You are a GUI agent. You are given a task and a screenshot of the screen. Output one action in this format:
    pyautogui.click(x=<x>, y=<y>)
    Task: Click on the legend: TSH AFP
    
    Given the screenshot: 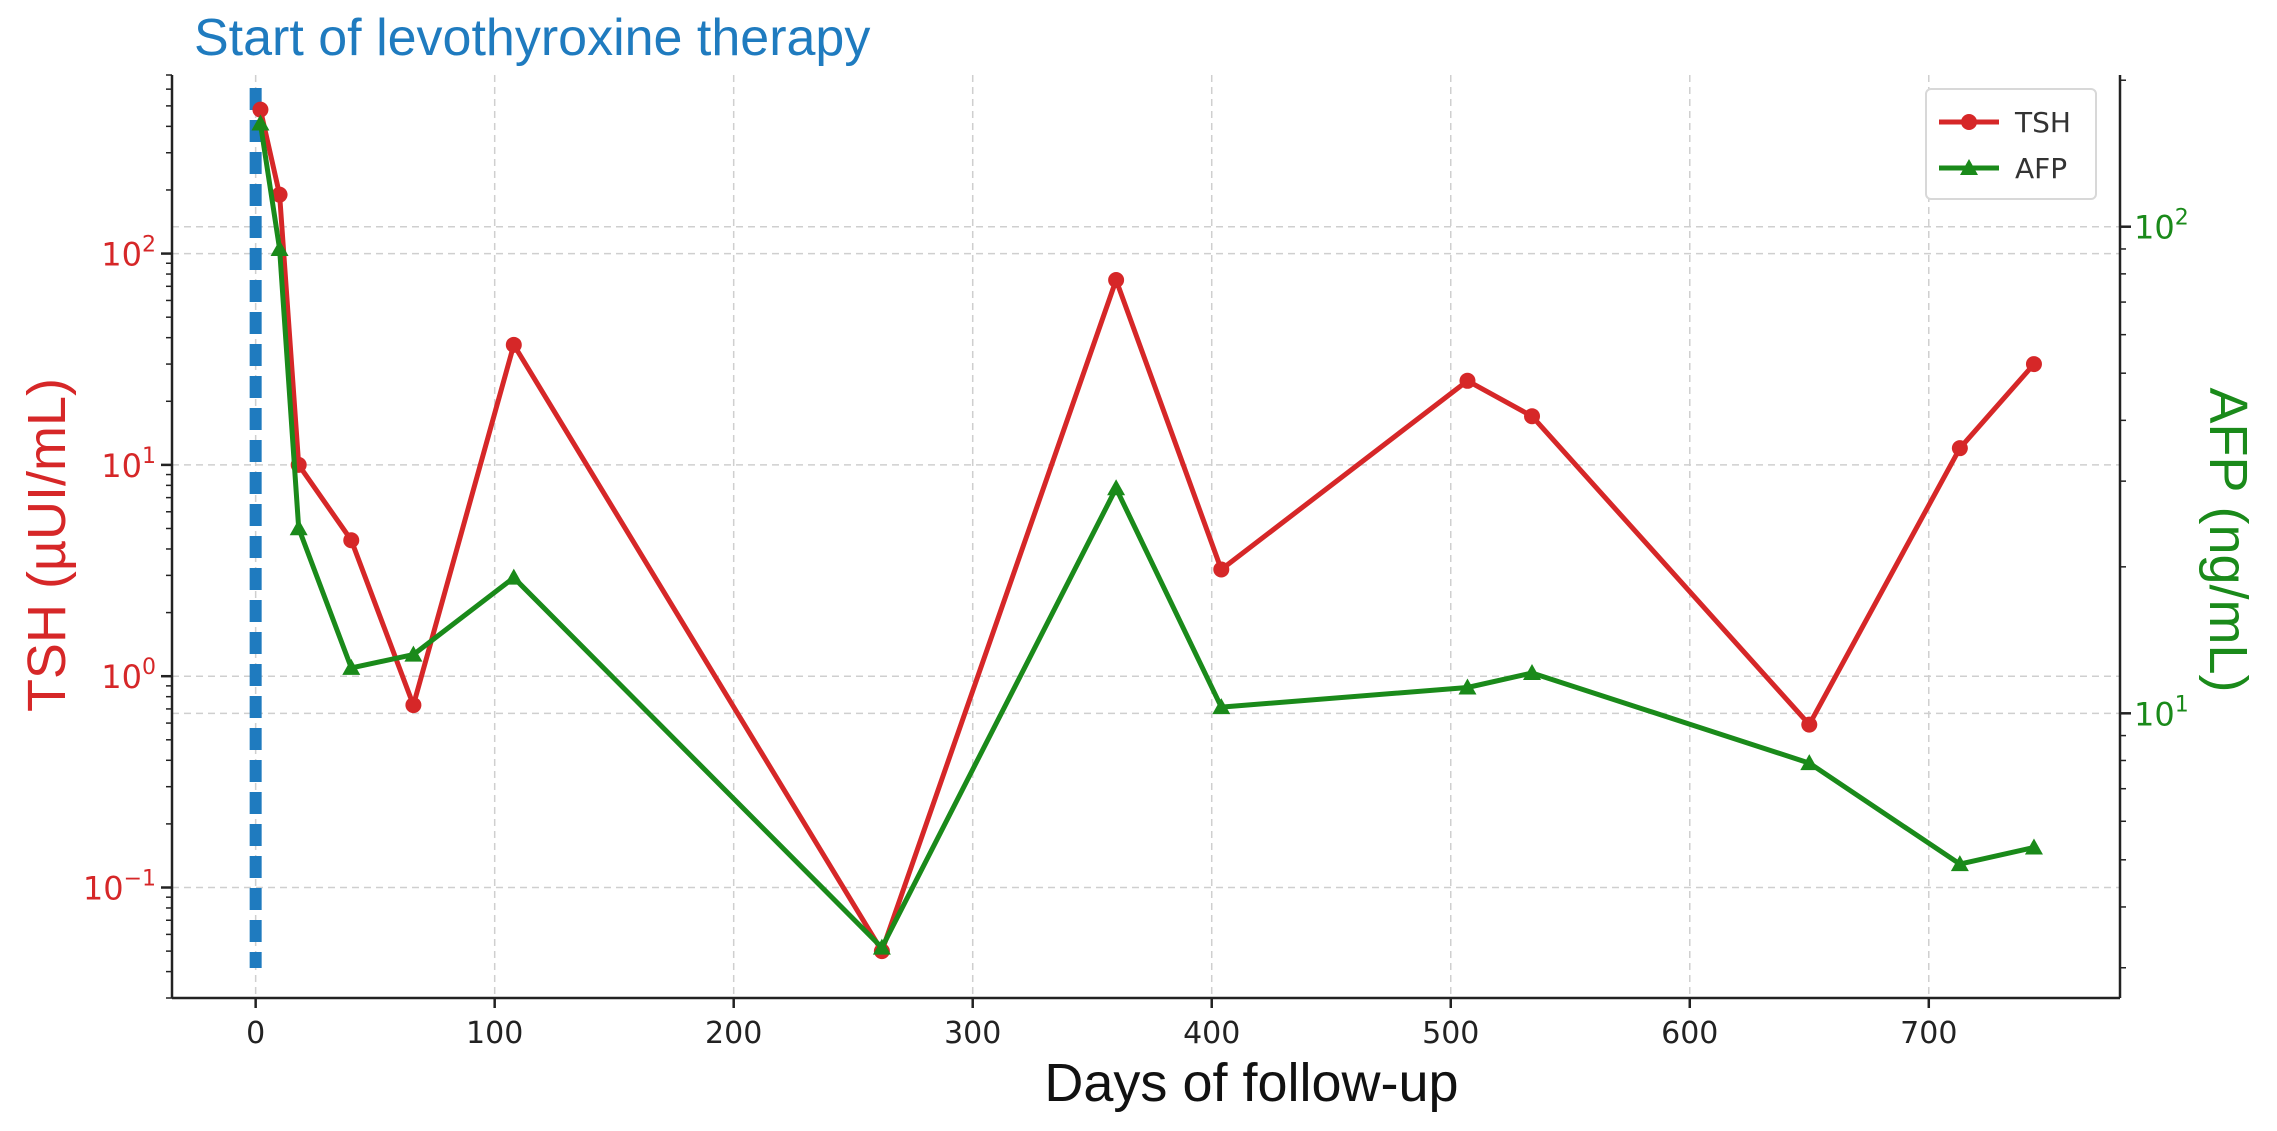 What is the action you would take?
    pyautogui.click(x=2011, y=144)
    